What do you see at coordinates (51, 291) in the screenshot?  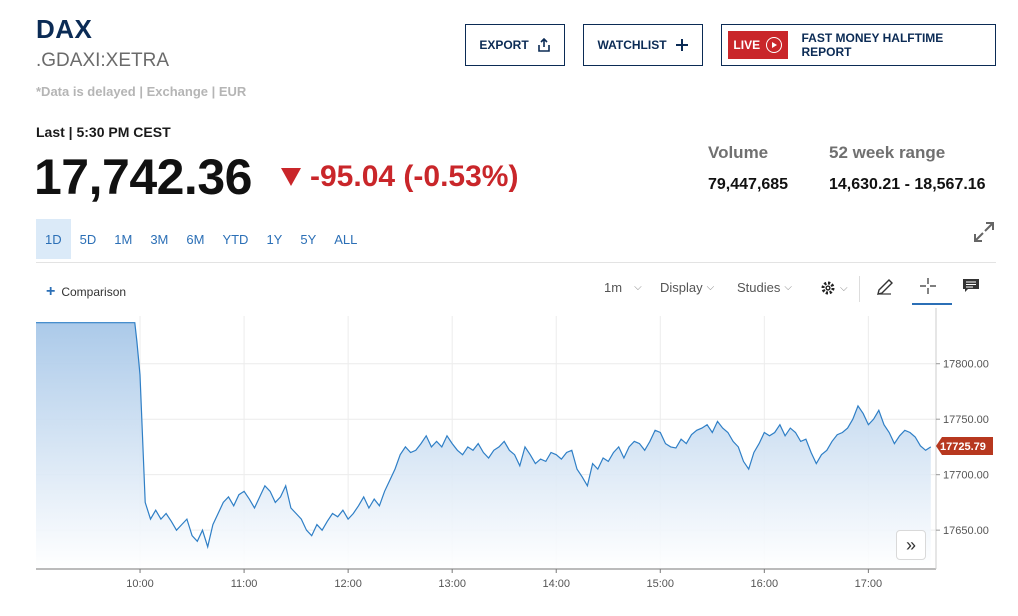 I see `plus-icon: +` at bounding box center [51, 291].